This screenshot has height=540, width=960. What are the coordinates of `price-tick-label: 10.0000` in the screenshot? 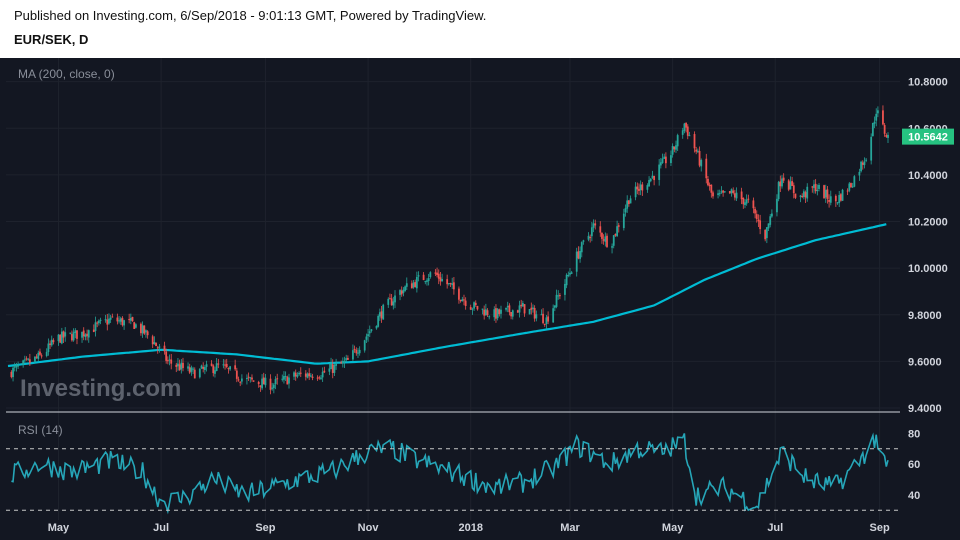 It's located at (928, 269).